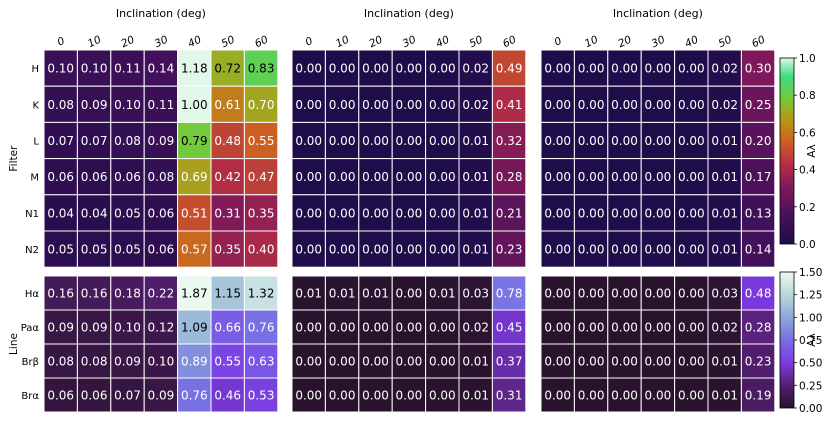  I want to click on cell-value-label: 0.05, so click(94, 250).